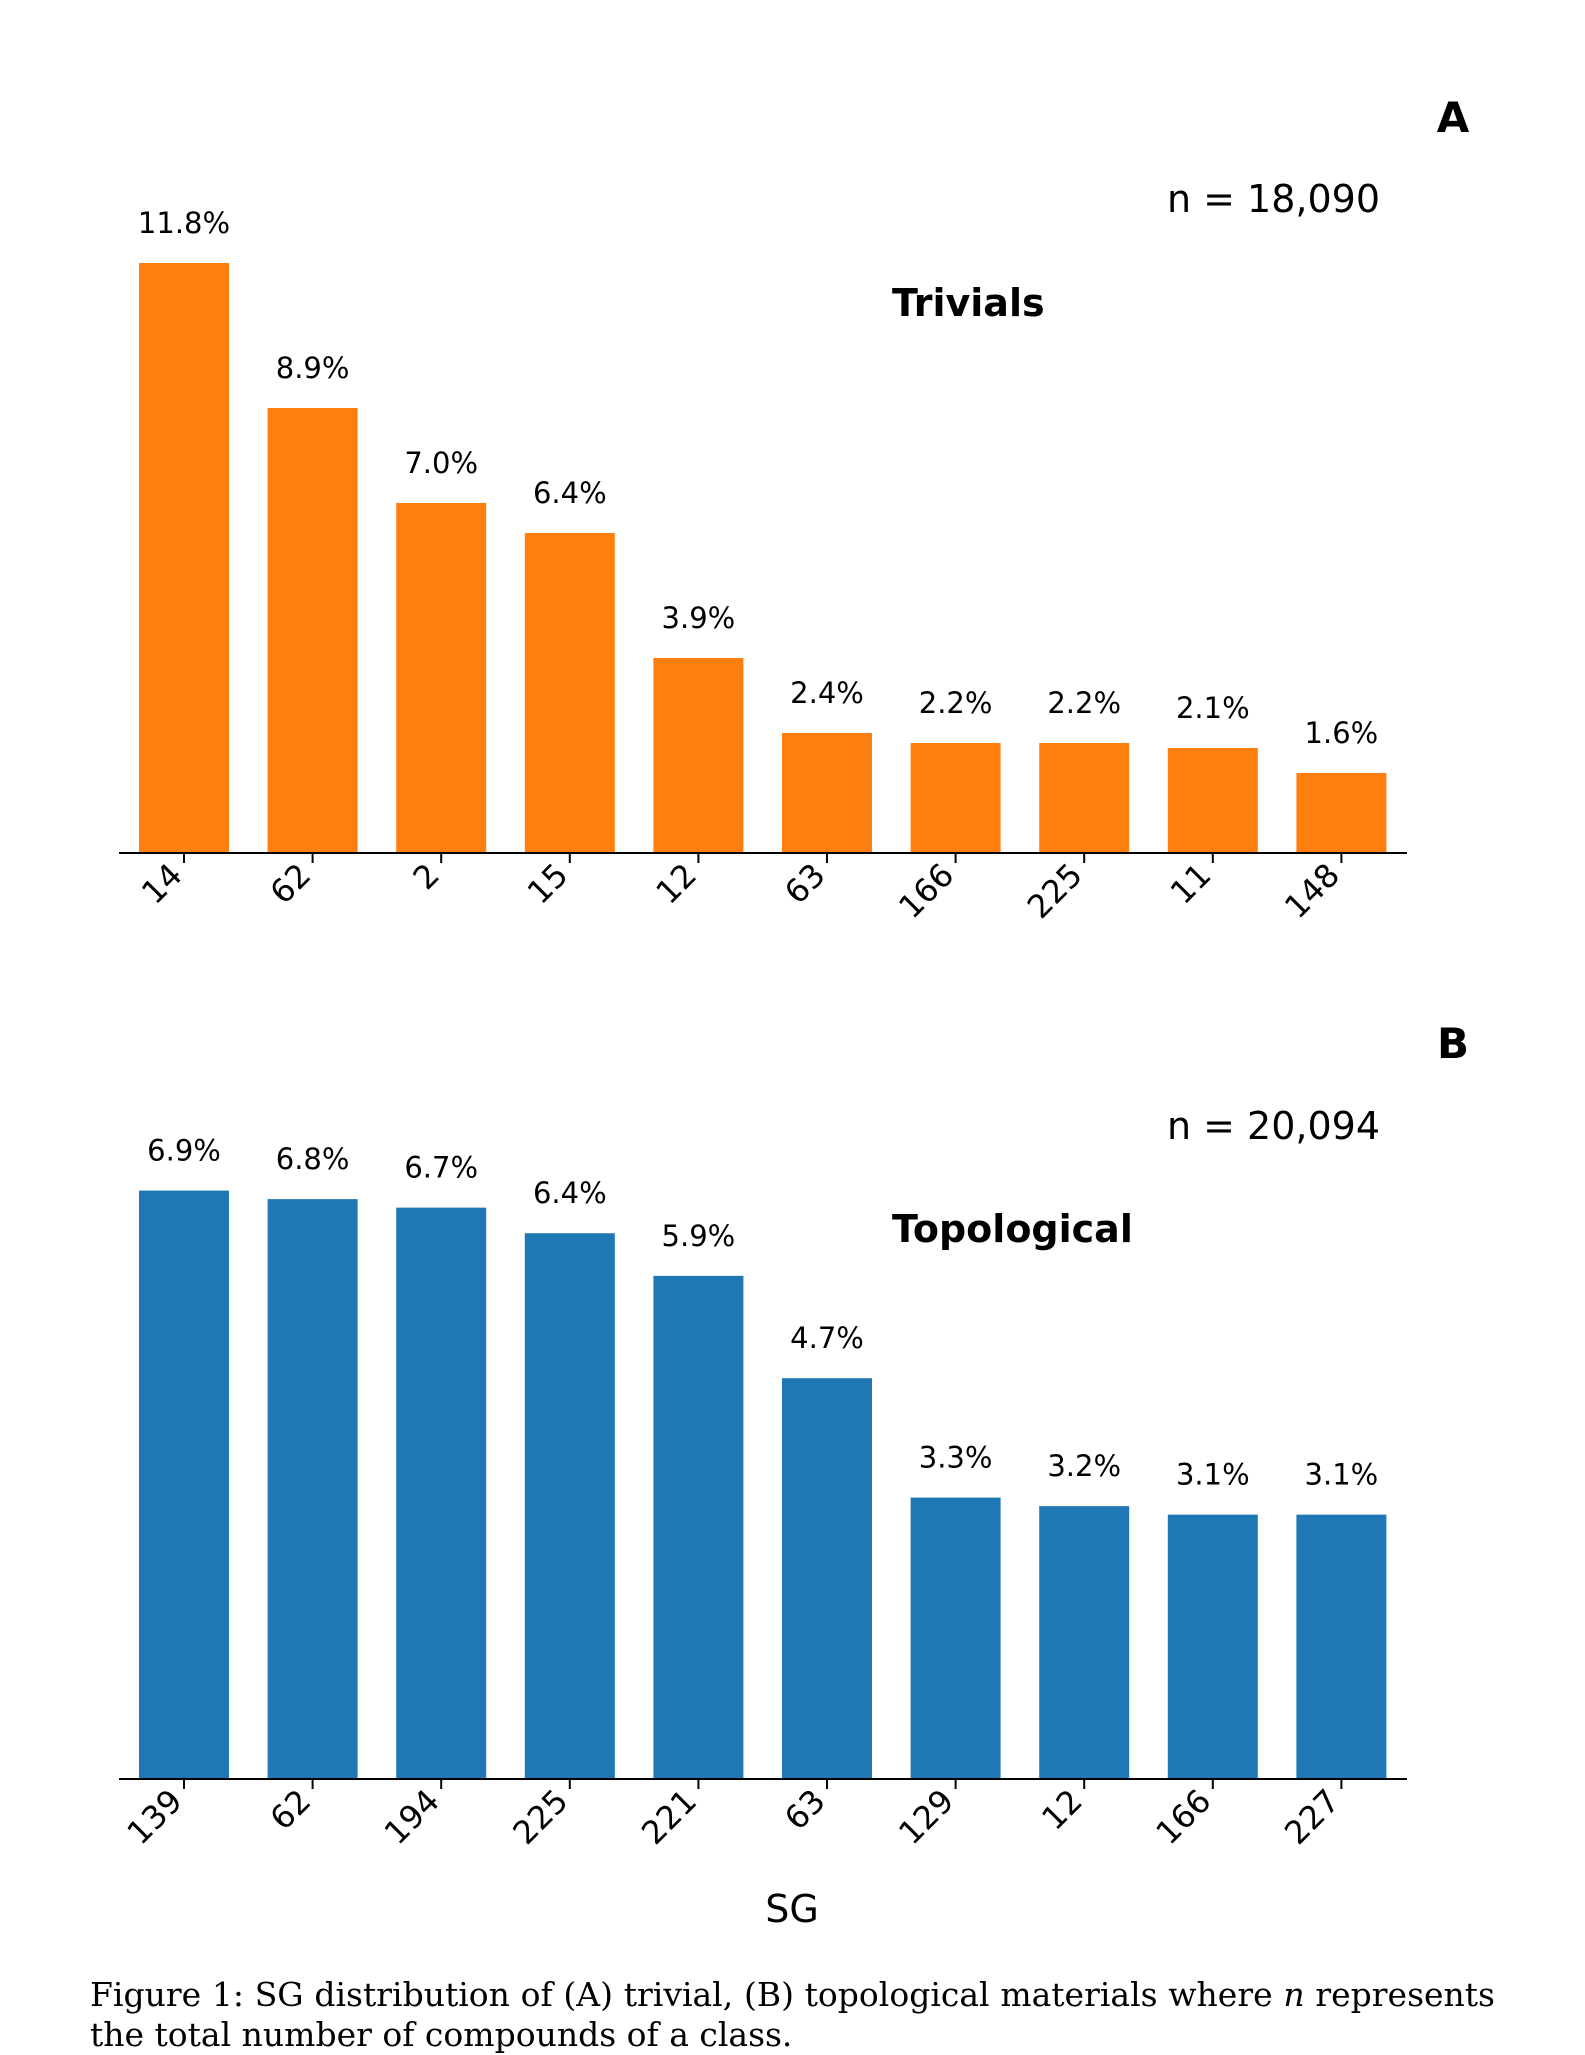 Image resolution: width=1585 pixels, height=2055 pixels. Describe the element at coordinates (313, 368) in the screenshot. I see `bar-value-label: 8.9%` at that location.